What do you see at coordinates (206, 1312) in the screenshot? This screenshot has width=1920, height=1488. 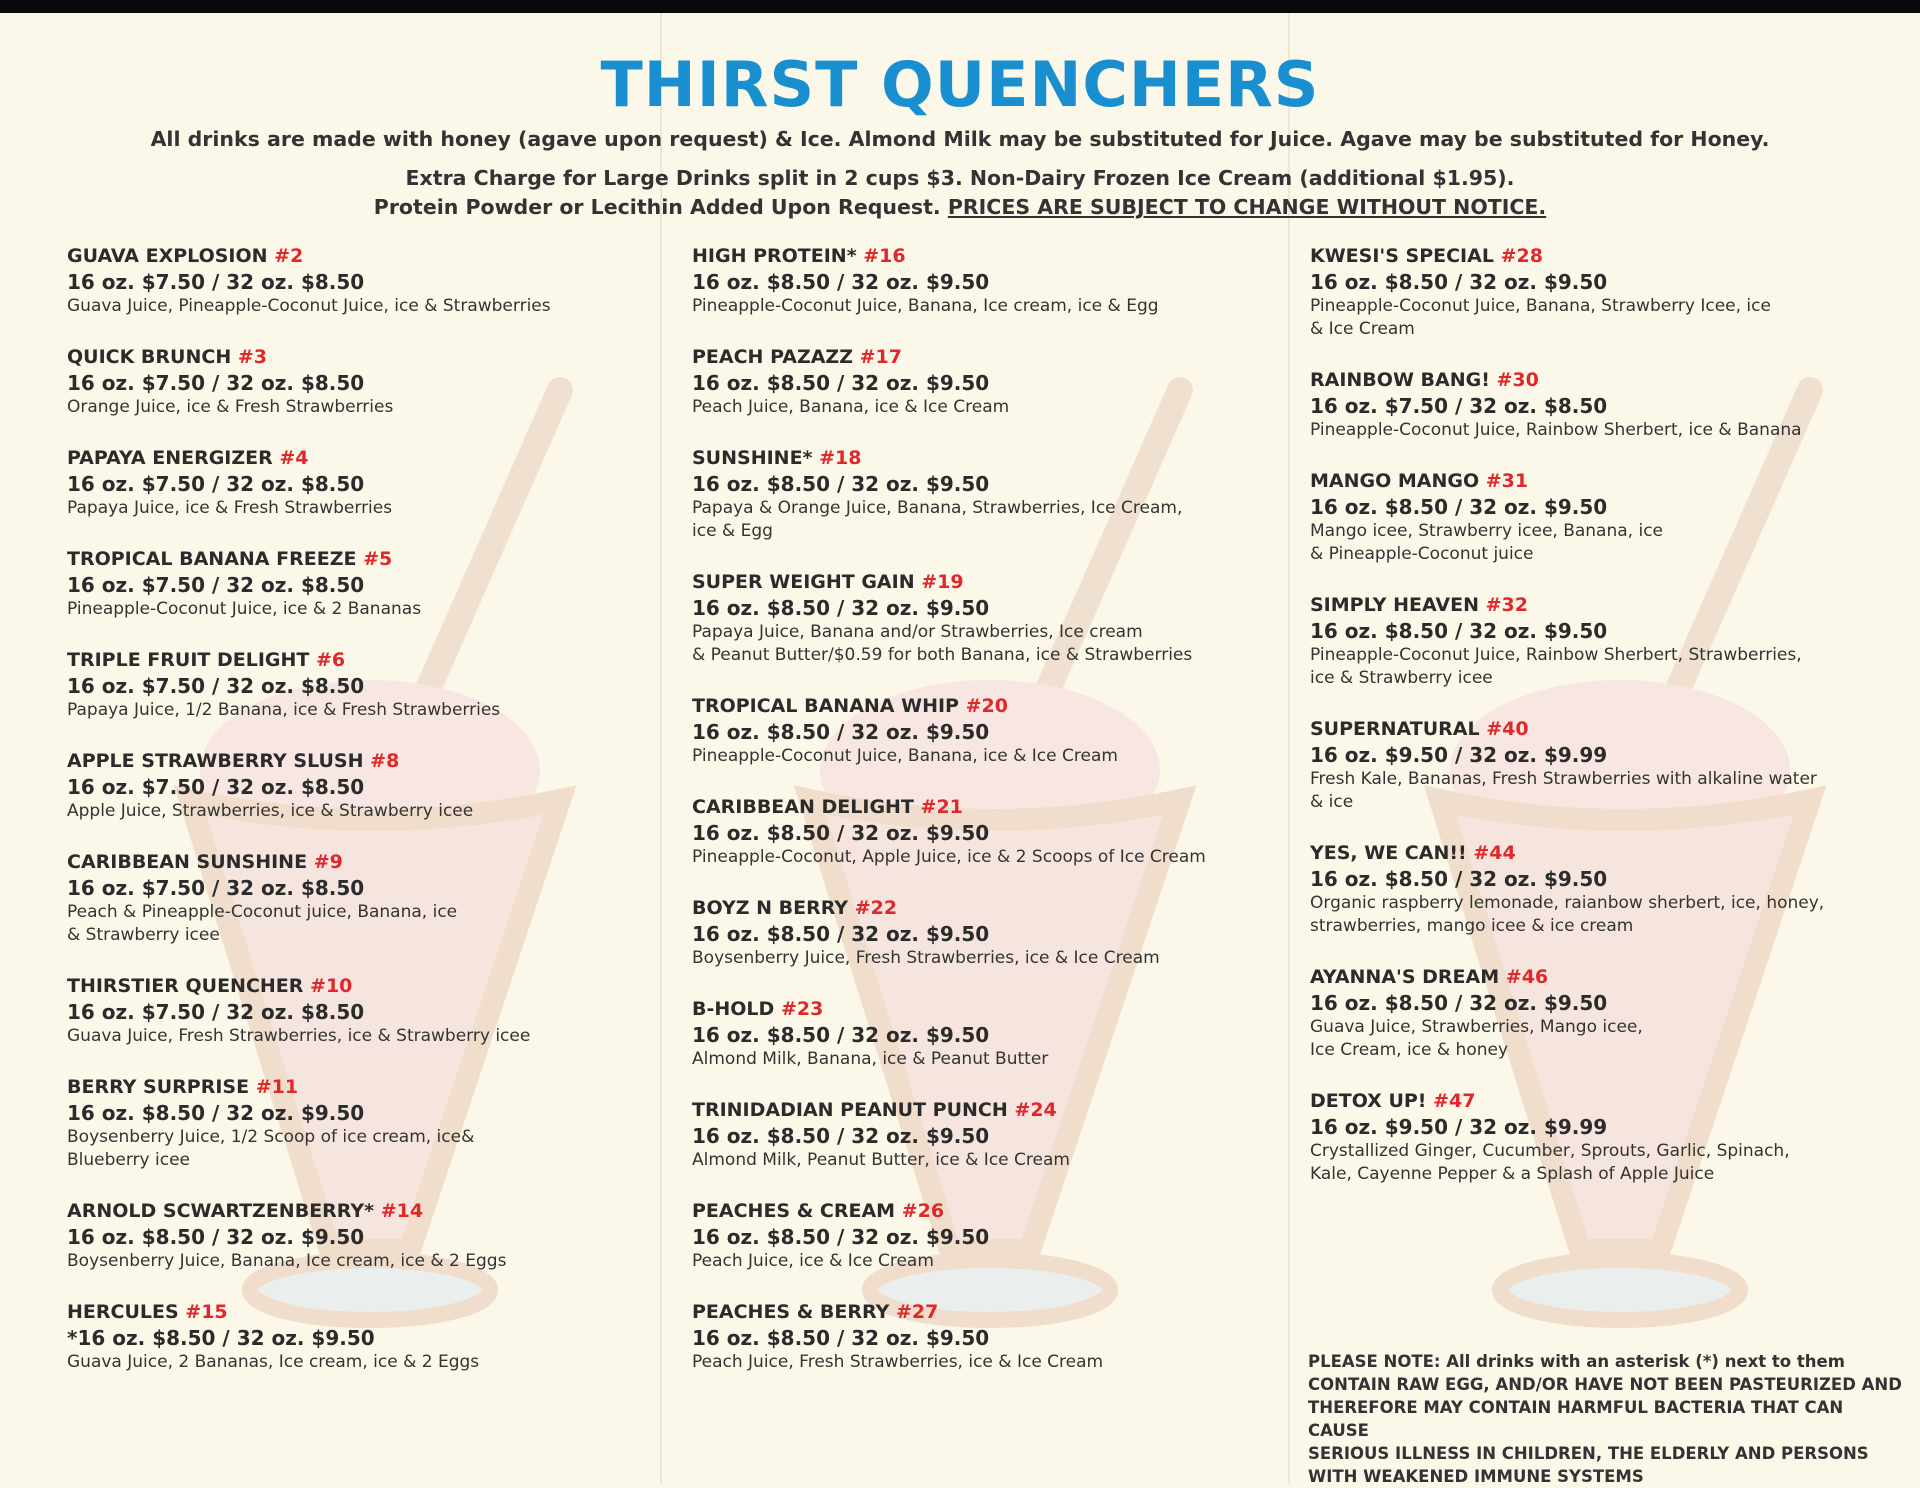 I see `drink-number: #15` at bounding box center [206, 1312].